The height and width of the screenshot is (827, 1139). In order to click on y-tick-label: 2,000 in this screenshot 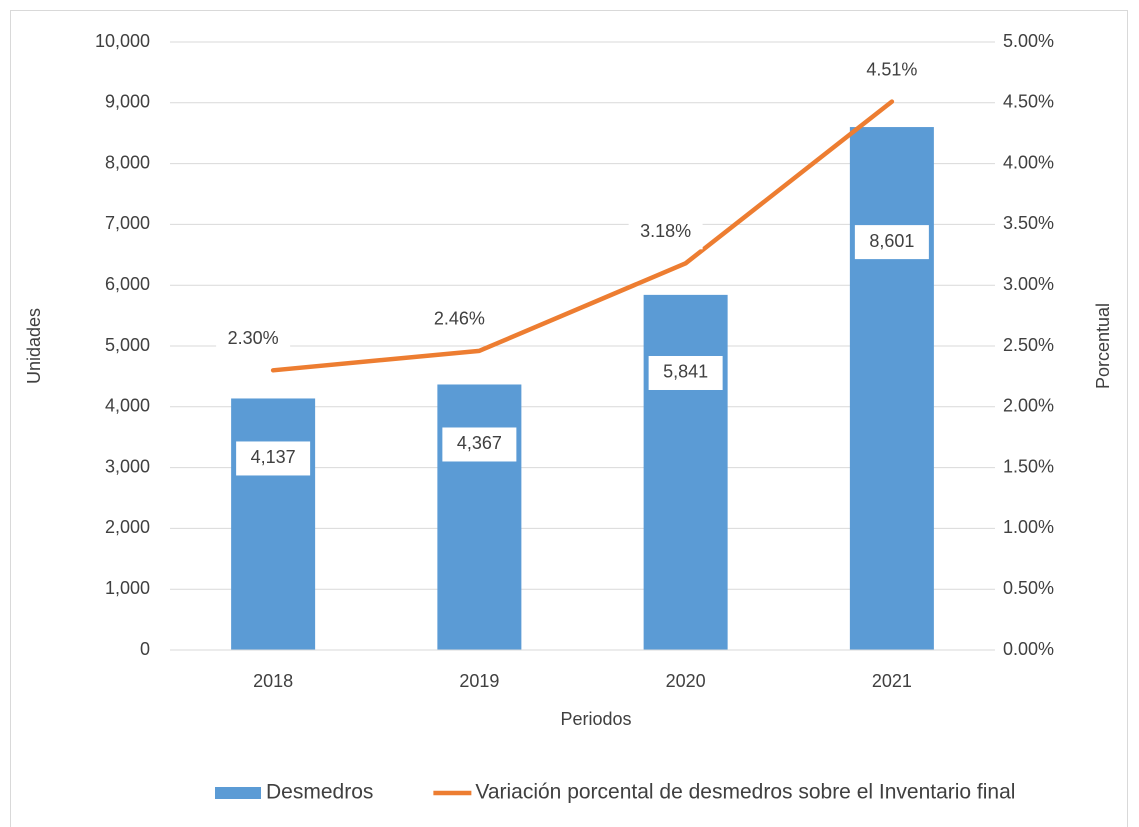, I will do `click(127, 527)`.